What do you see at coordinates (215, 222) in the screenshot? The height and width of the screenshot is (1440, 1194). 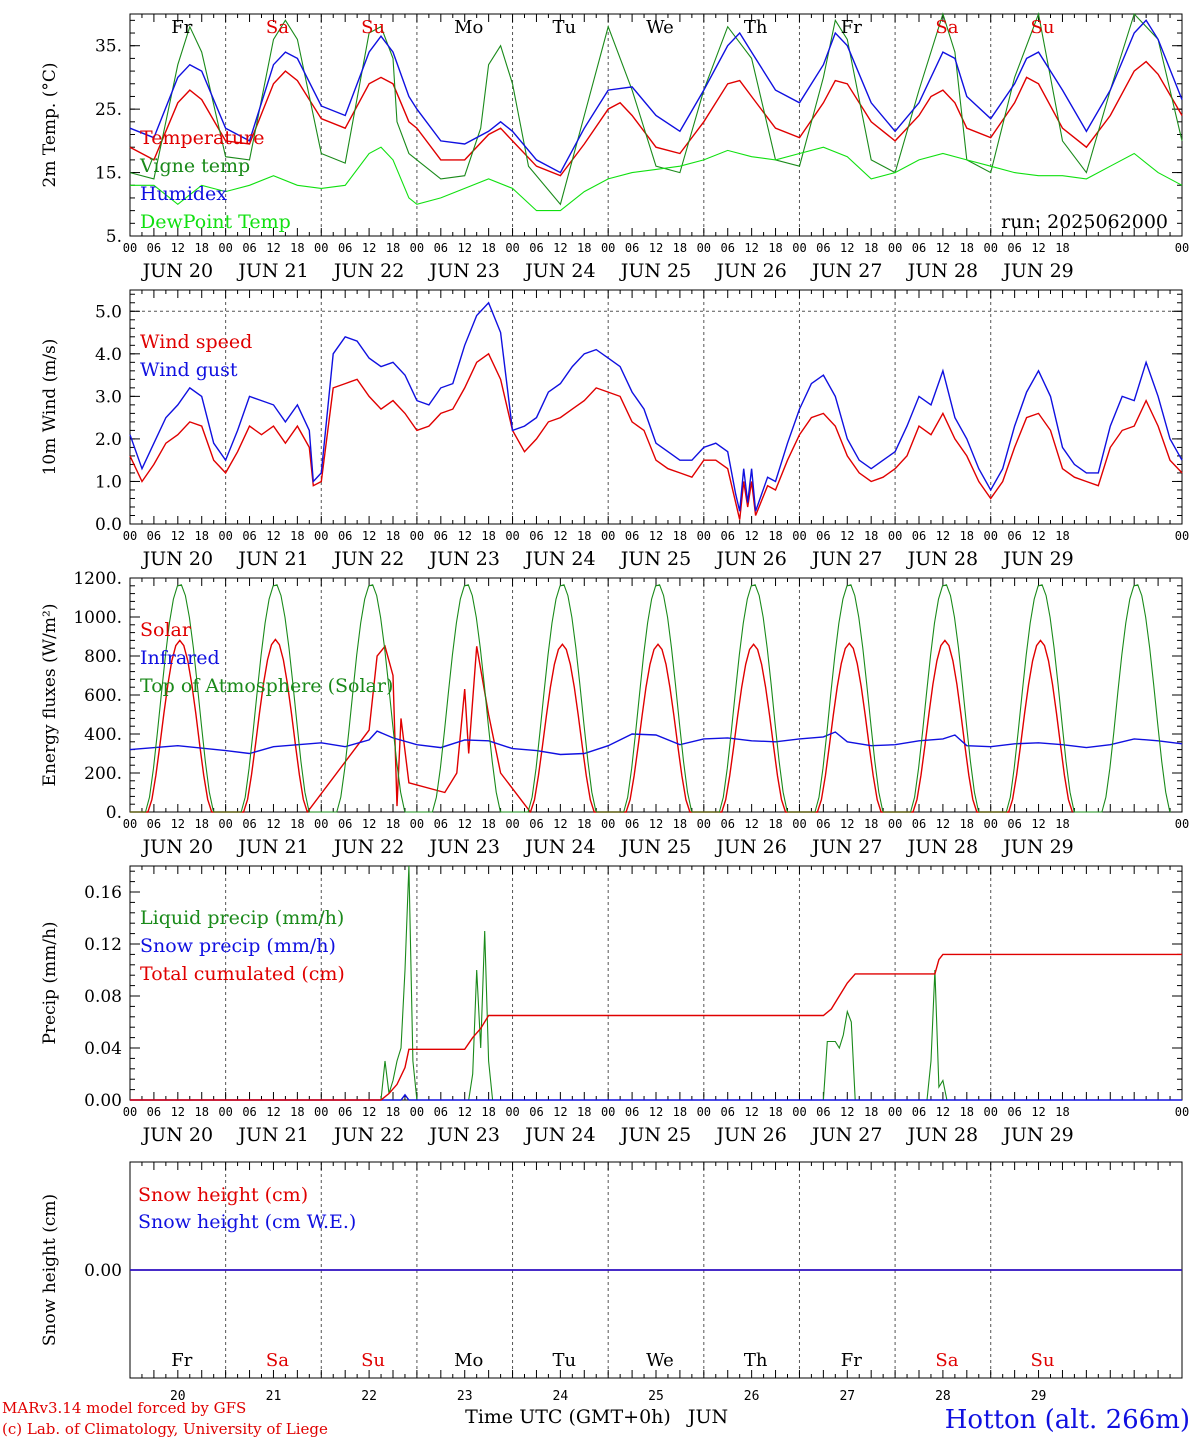 I see `legend-entry: DewPoint Temp` at bounding box center [215, 222].